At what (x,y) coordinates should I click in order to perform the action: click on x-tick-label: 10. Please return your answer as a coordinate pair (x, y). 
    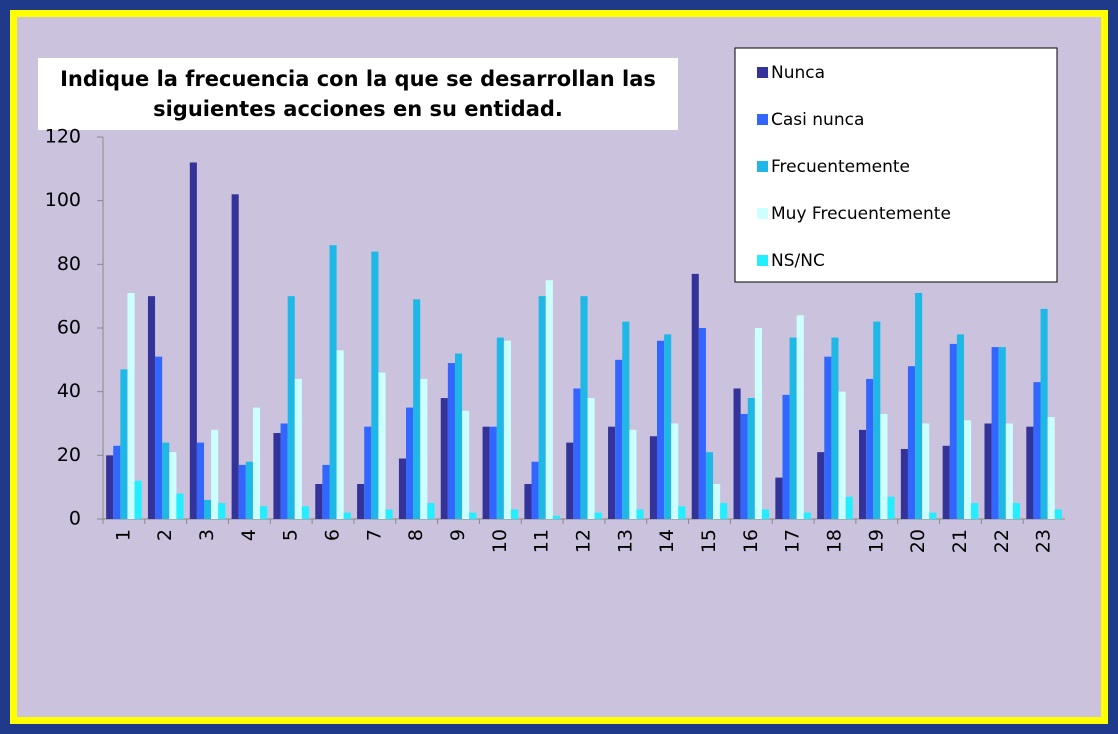
    Looking at the image, I should click on (500, 541).